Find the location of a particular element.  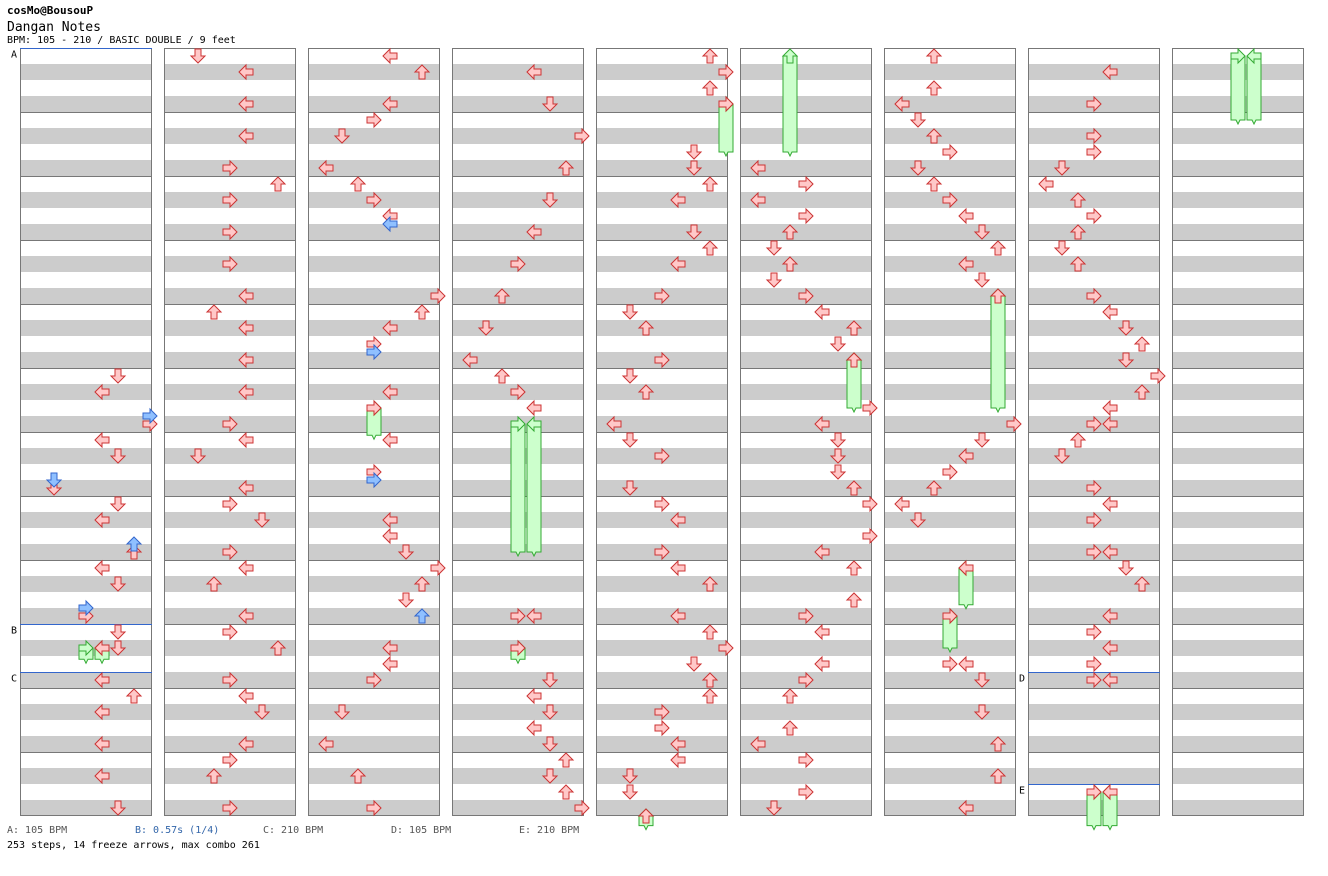

freeze-arrow-body is located at coordinates (966, 588).